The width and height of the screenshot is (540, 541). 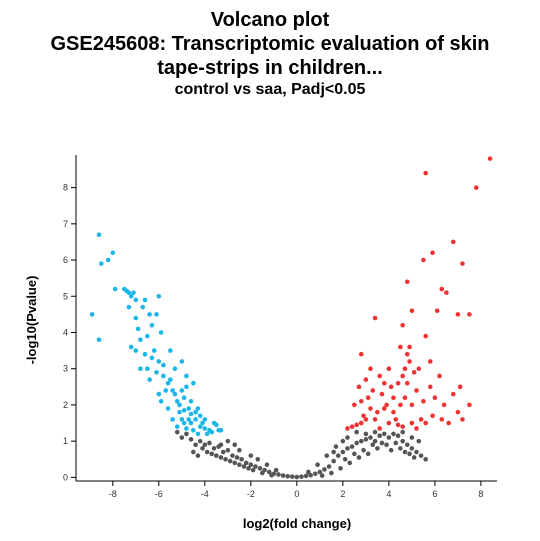 What do you see at coordinates (251, 494) in the screenshot?
I see `x-tick-label: -2` at bounding box center [251, 494].